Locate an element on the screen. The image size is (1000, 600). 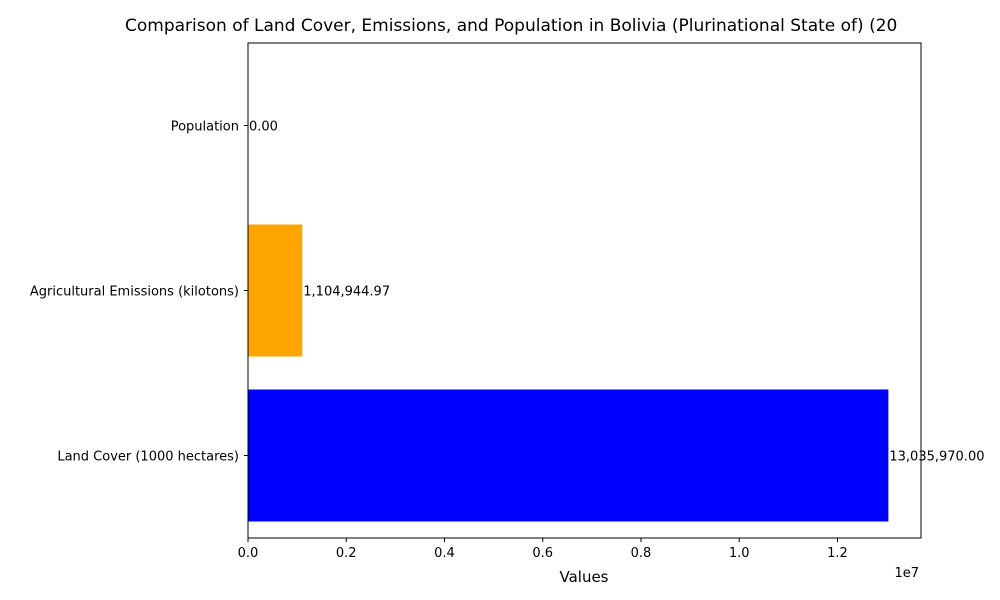
x-tick-label: 0.8 is located at coordinates (641, 553).